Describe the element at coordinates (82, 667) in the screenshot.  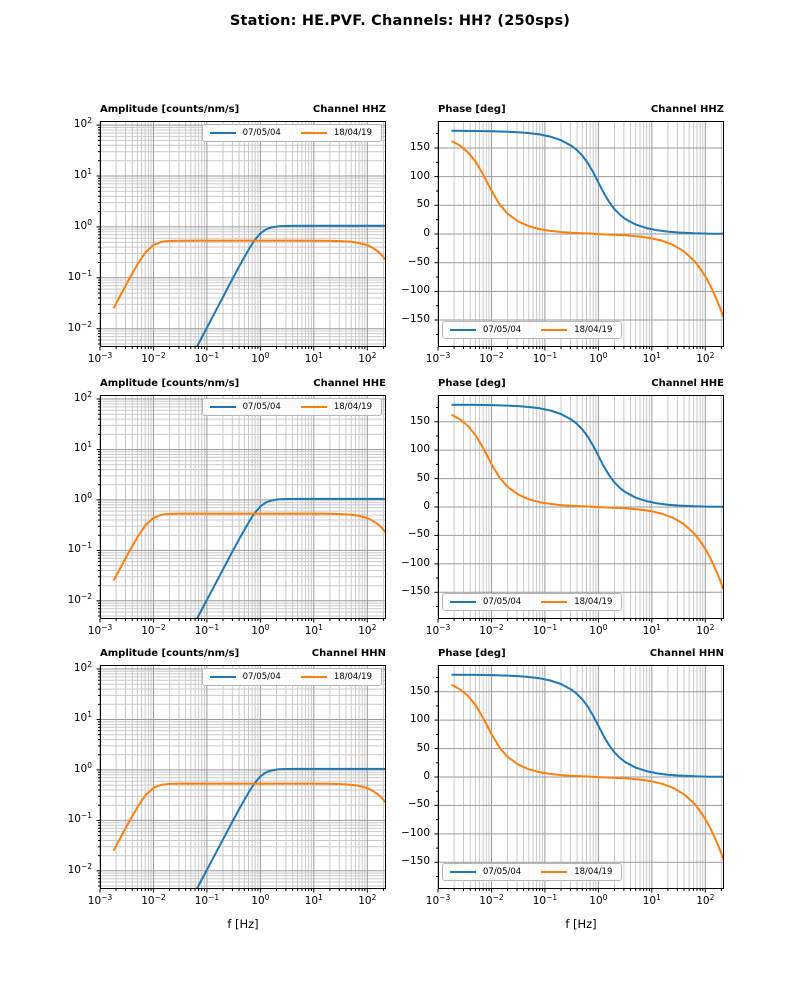
I see `y-tick-label: 102` at that location.